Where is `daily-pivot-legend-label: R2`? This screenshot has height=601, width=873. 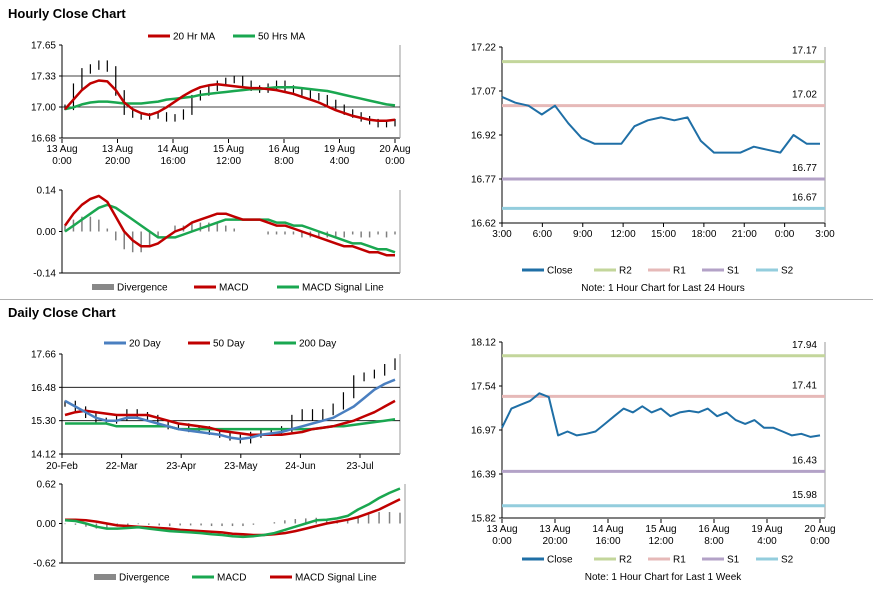
daily-pivot-legend-label: R2 is located at coordinates (625, 560).